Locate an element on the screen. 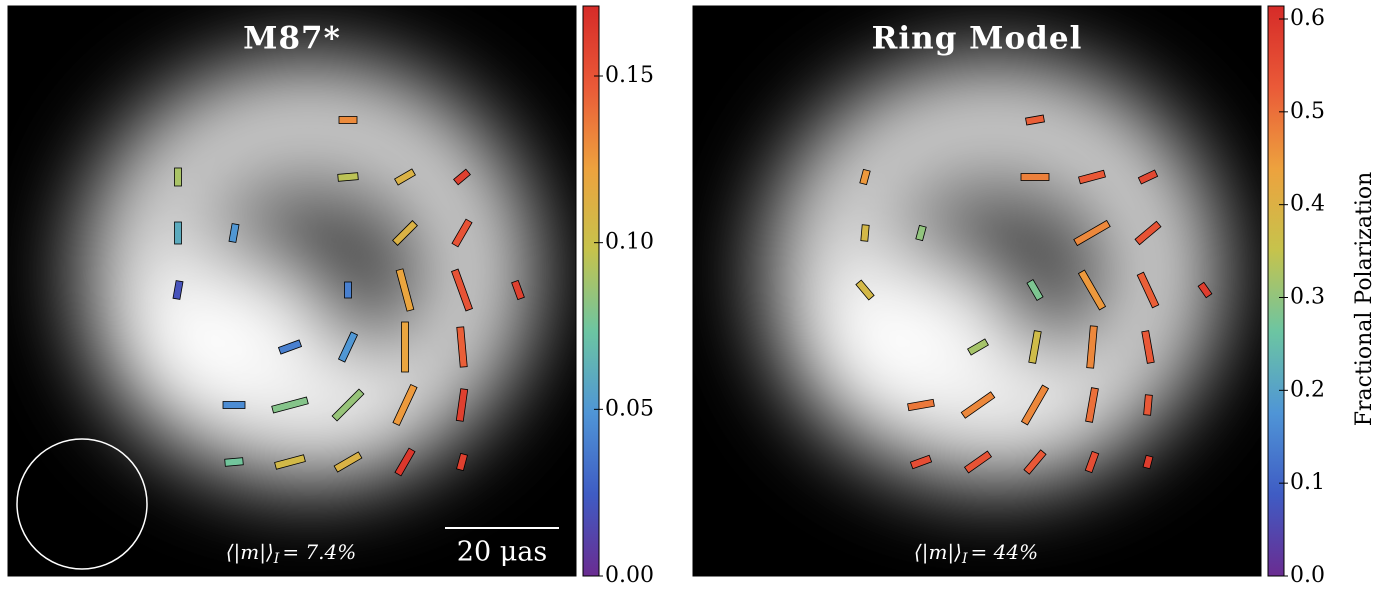 The width and height of the screenshot is (1392, 594). colorbar-tick-label: 0.6 is located at coordinates (1307, 18).